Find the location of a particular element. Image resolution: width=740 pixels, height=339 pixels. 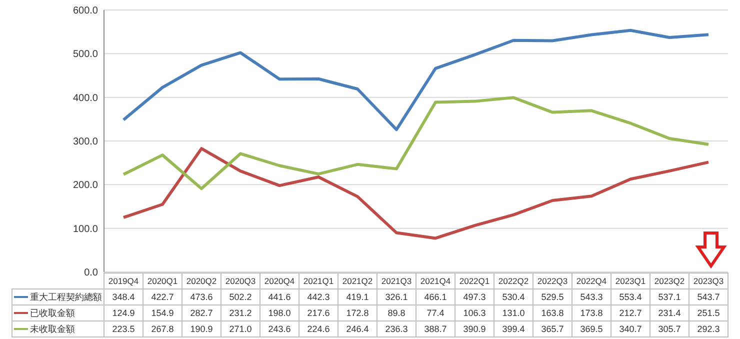

data-label: 246.4 is located at coordinates (357, 329).